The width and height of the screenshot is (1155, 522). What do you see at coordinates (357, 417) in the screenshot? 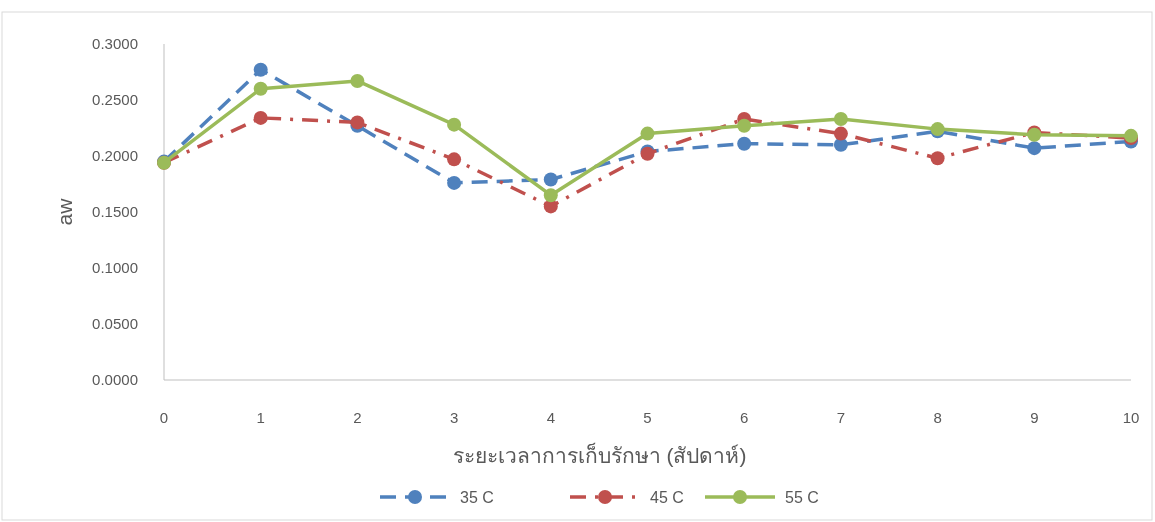
I see `x-tick-label: 2` at bounding box center [357, 417].